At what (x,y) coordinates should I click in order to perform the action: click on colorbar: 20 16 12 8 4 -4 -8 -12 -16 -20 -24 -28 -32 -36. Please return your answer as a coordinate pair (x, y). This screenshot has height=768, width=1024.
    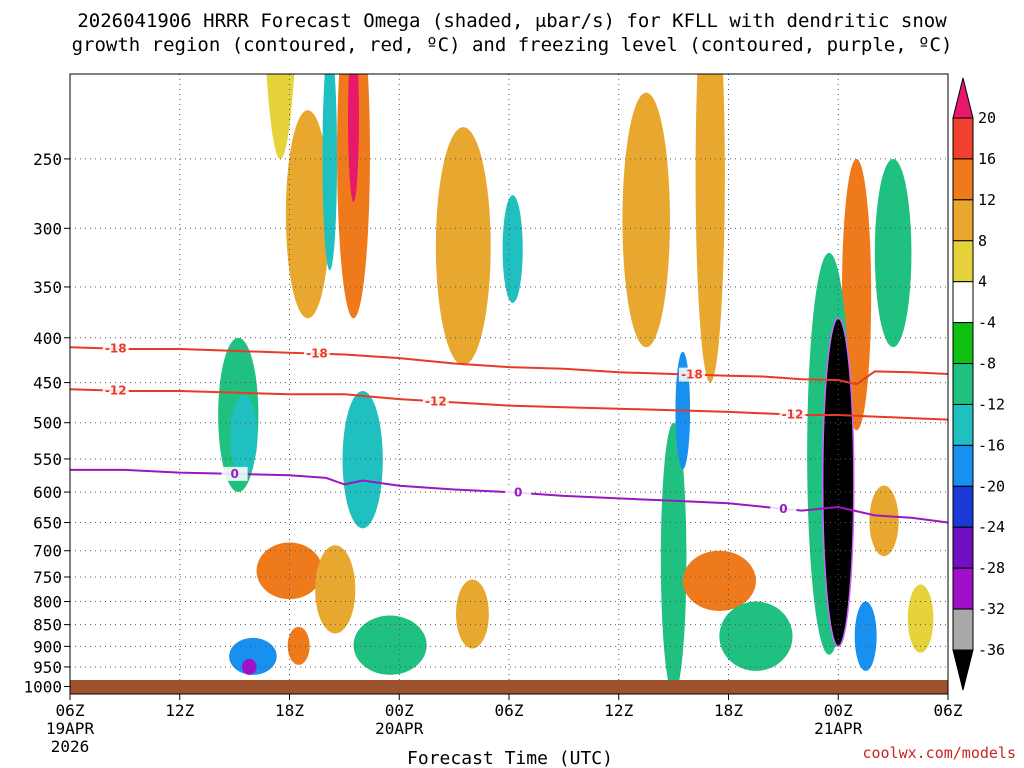
    Looking at the image, I should click on (978, 384).